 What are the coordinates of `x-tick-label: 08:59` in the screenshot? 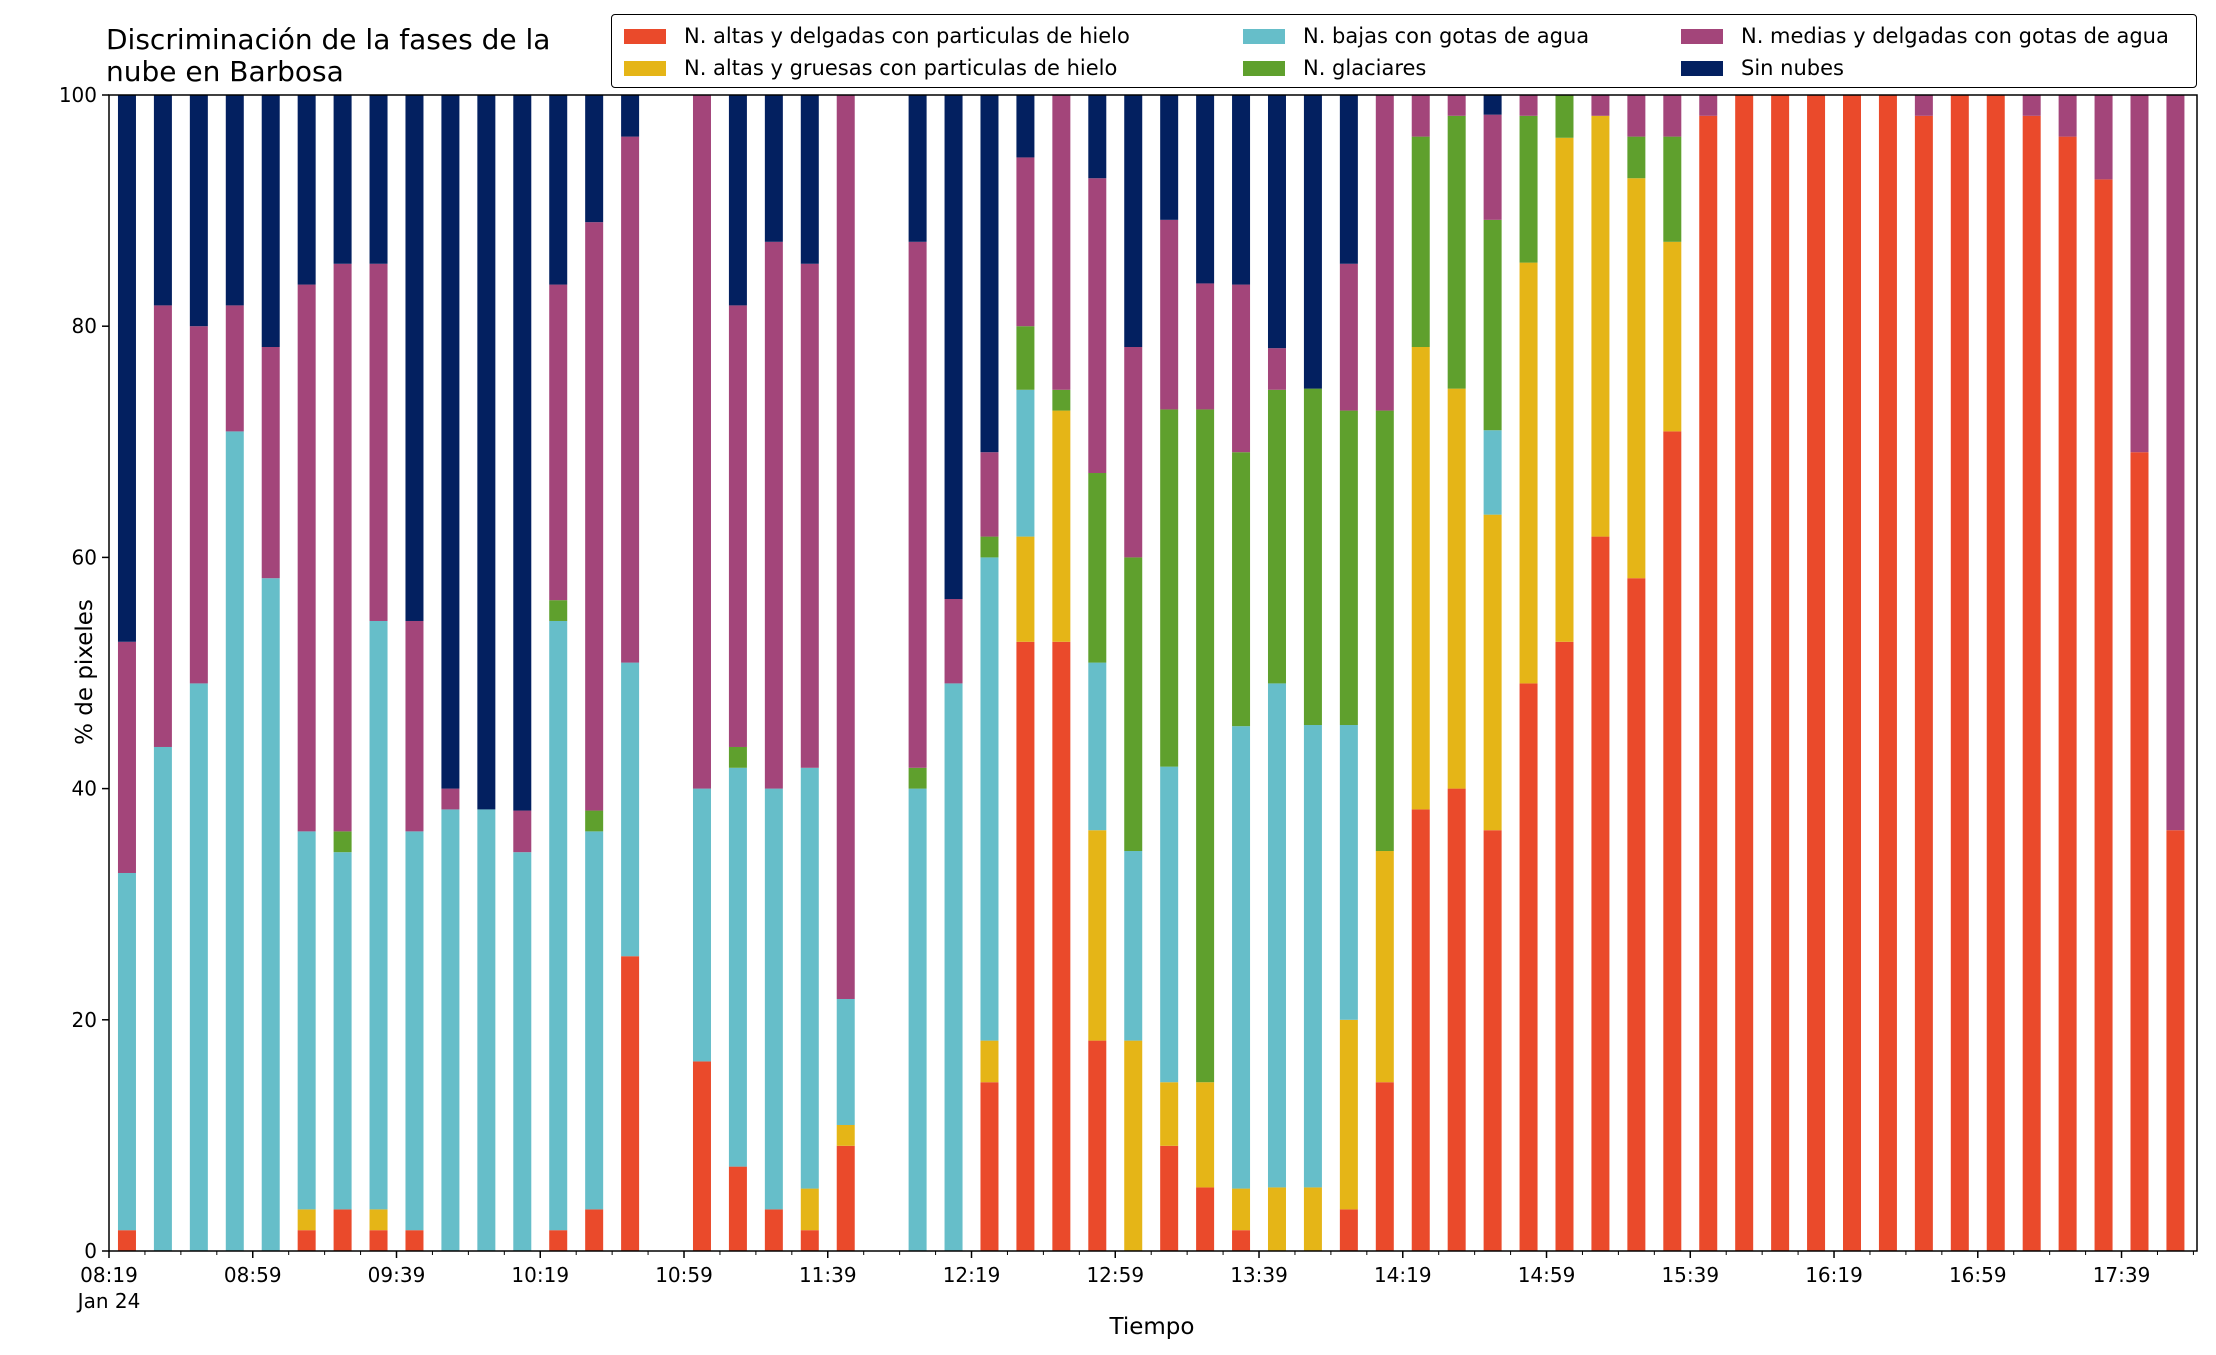 It's located at (253, 1275).